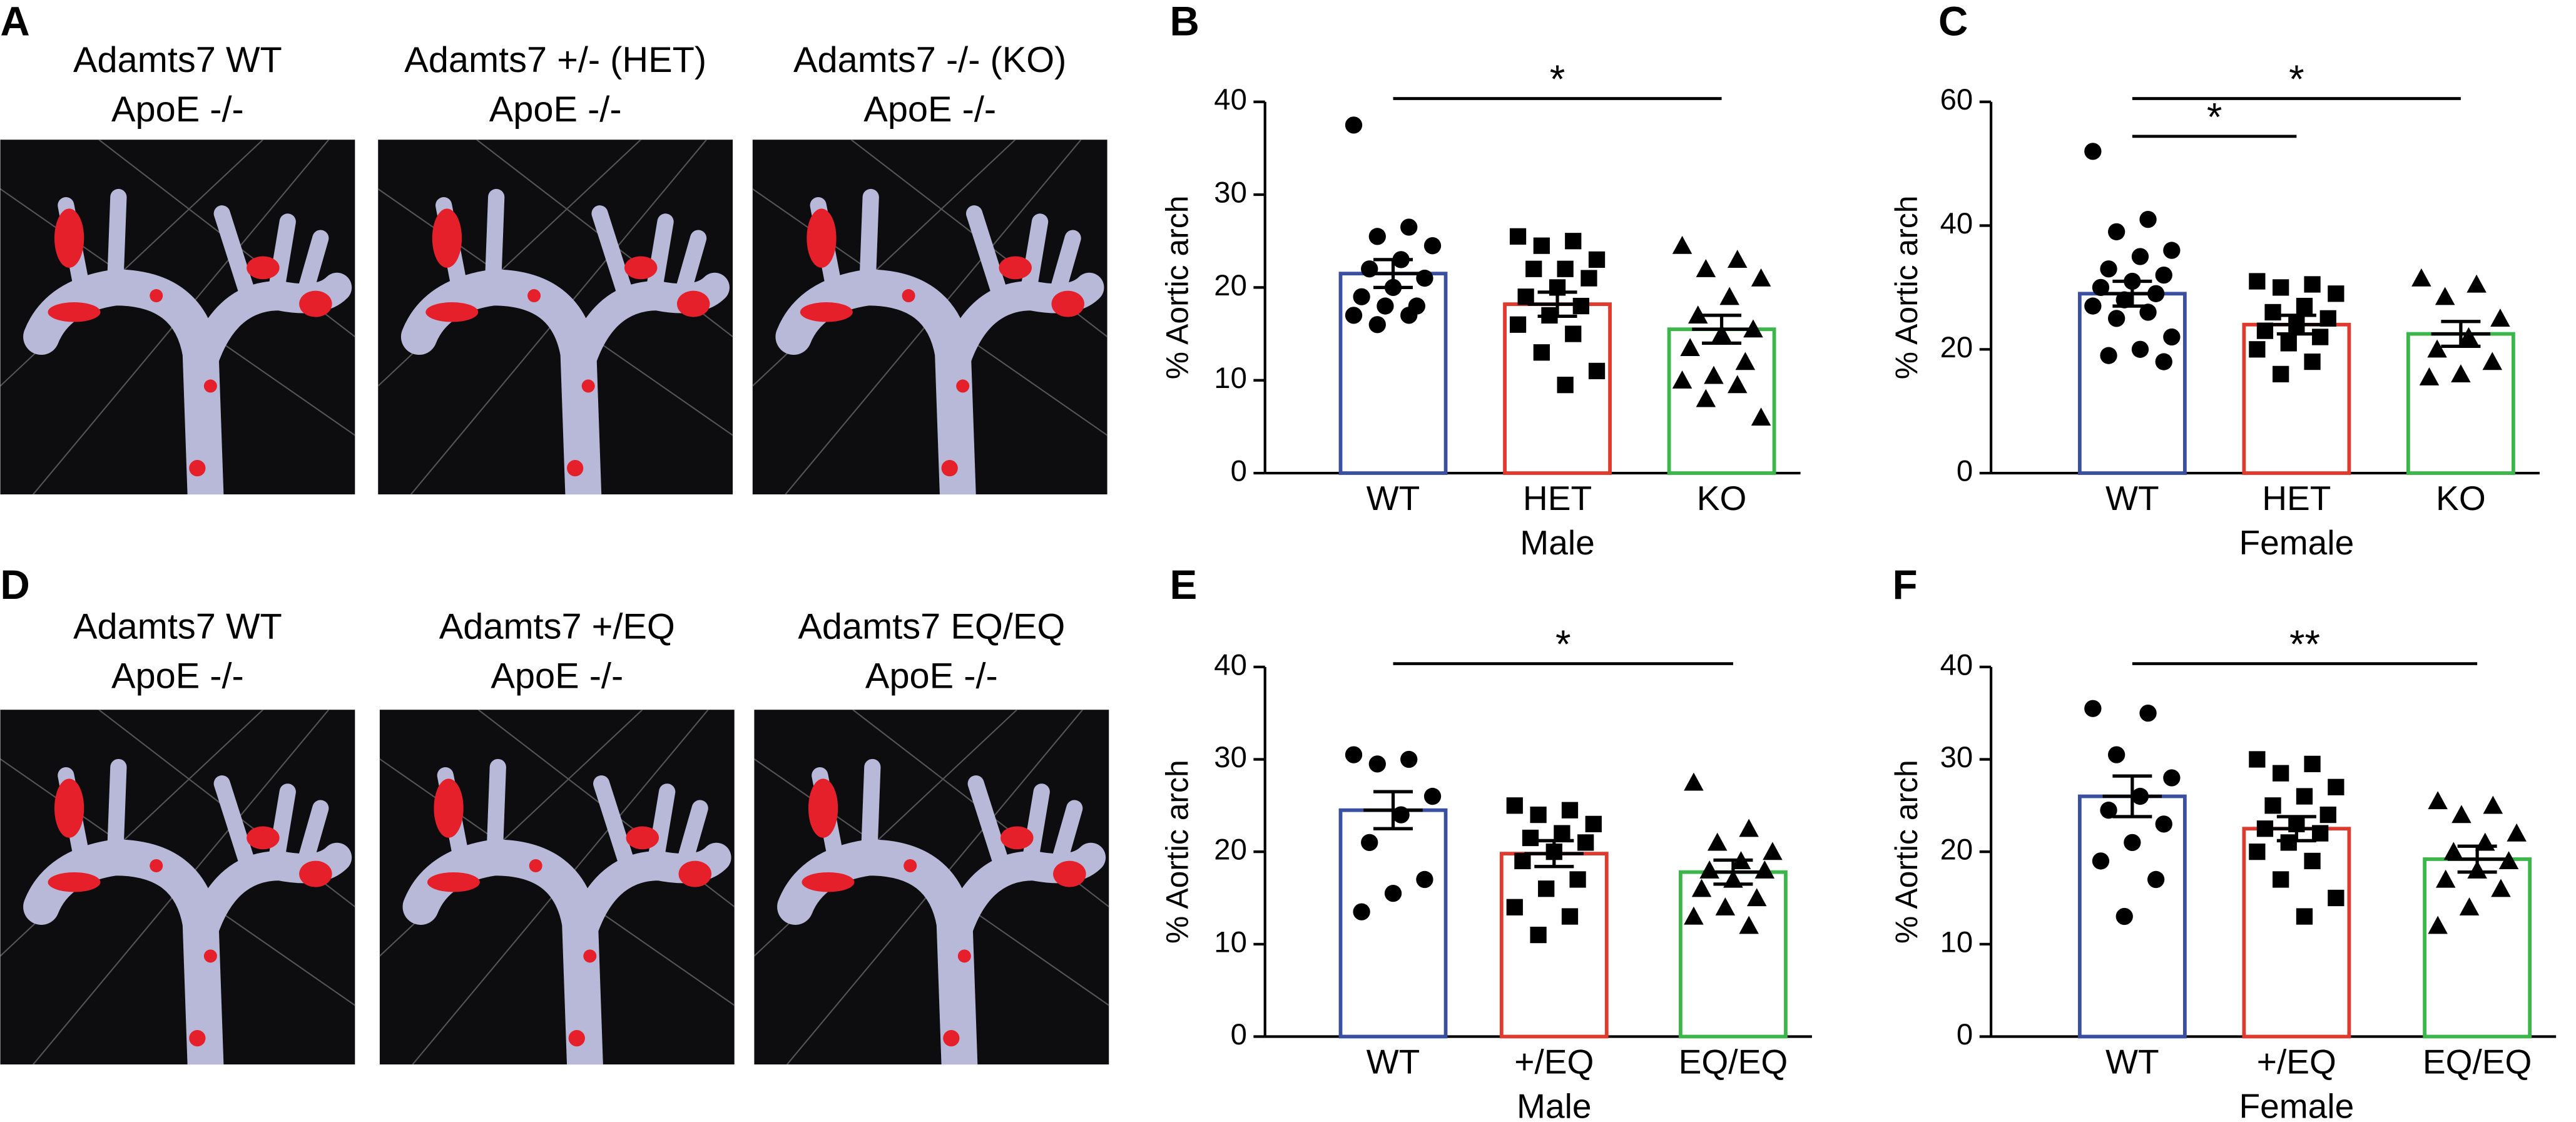 The width and height of the screenshot is (2576, 1122). What do you see at coordinates (15, 585) in the screenshot?
I see `panel-label: D` at bounding box center [15, 585].